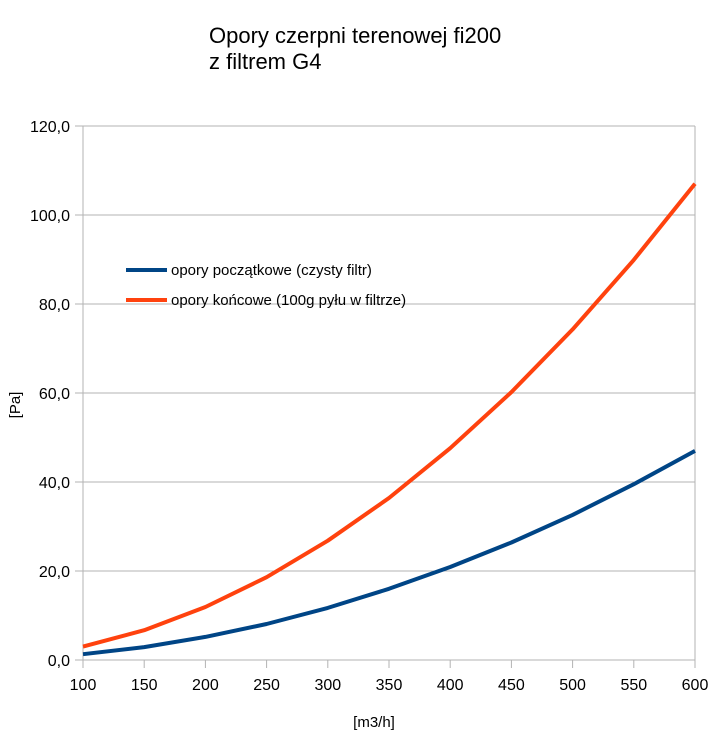 The width and height of the screenshot is (719, 747). Describe the element at coordinates (54, 305) in the screenshot. I see `y-tick-label: 80,0` at that location.